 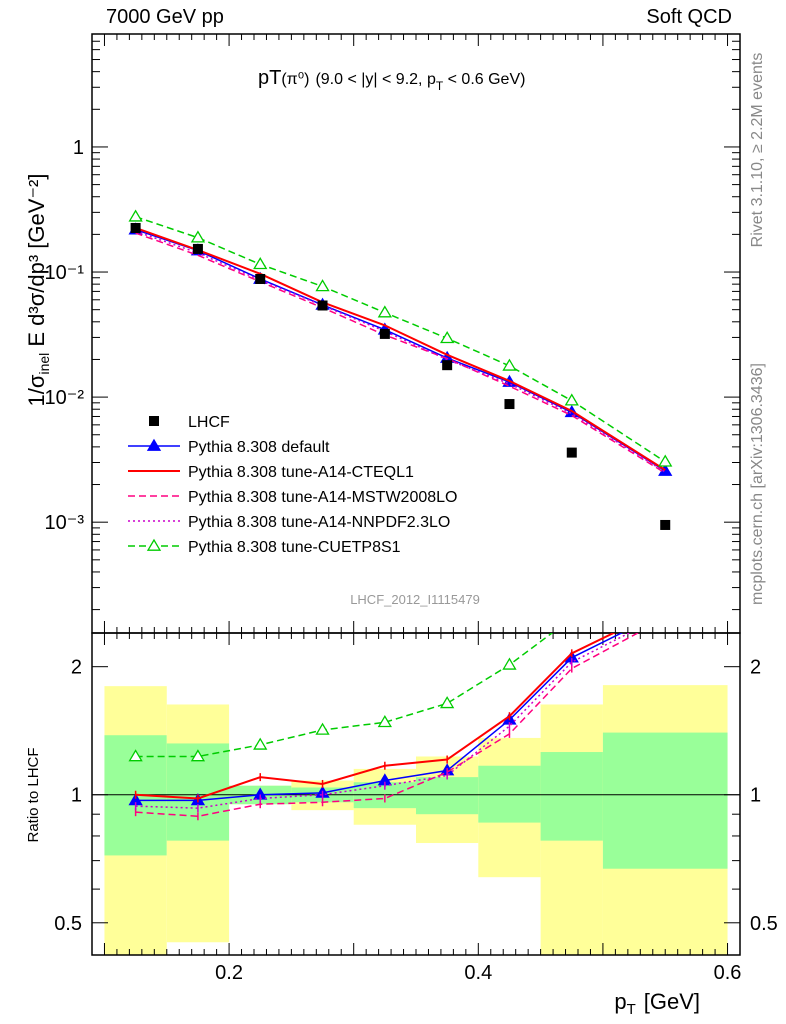 I want to click on ratio-tick-label-right: 1, so click(x=755, y=796).